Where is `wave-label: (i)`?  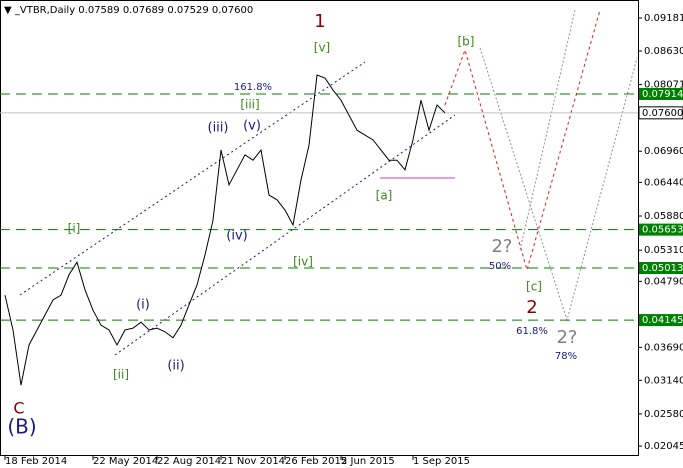
wave-label: (i) is located at coordinates (143, 305).